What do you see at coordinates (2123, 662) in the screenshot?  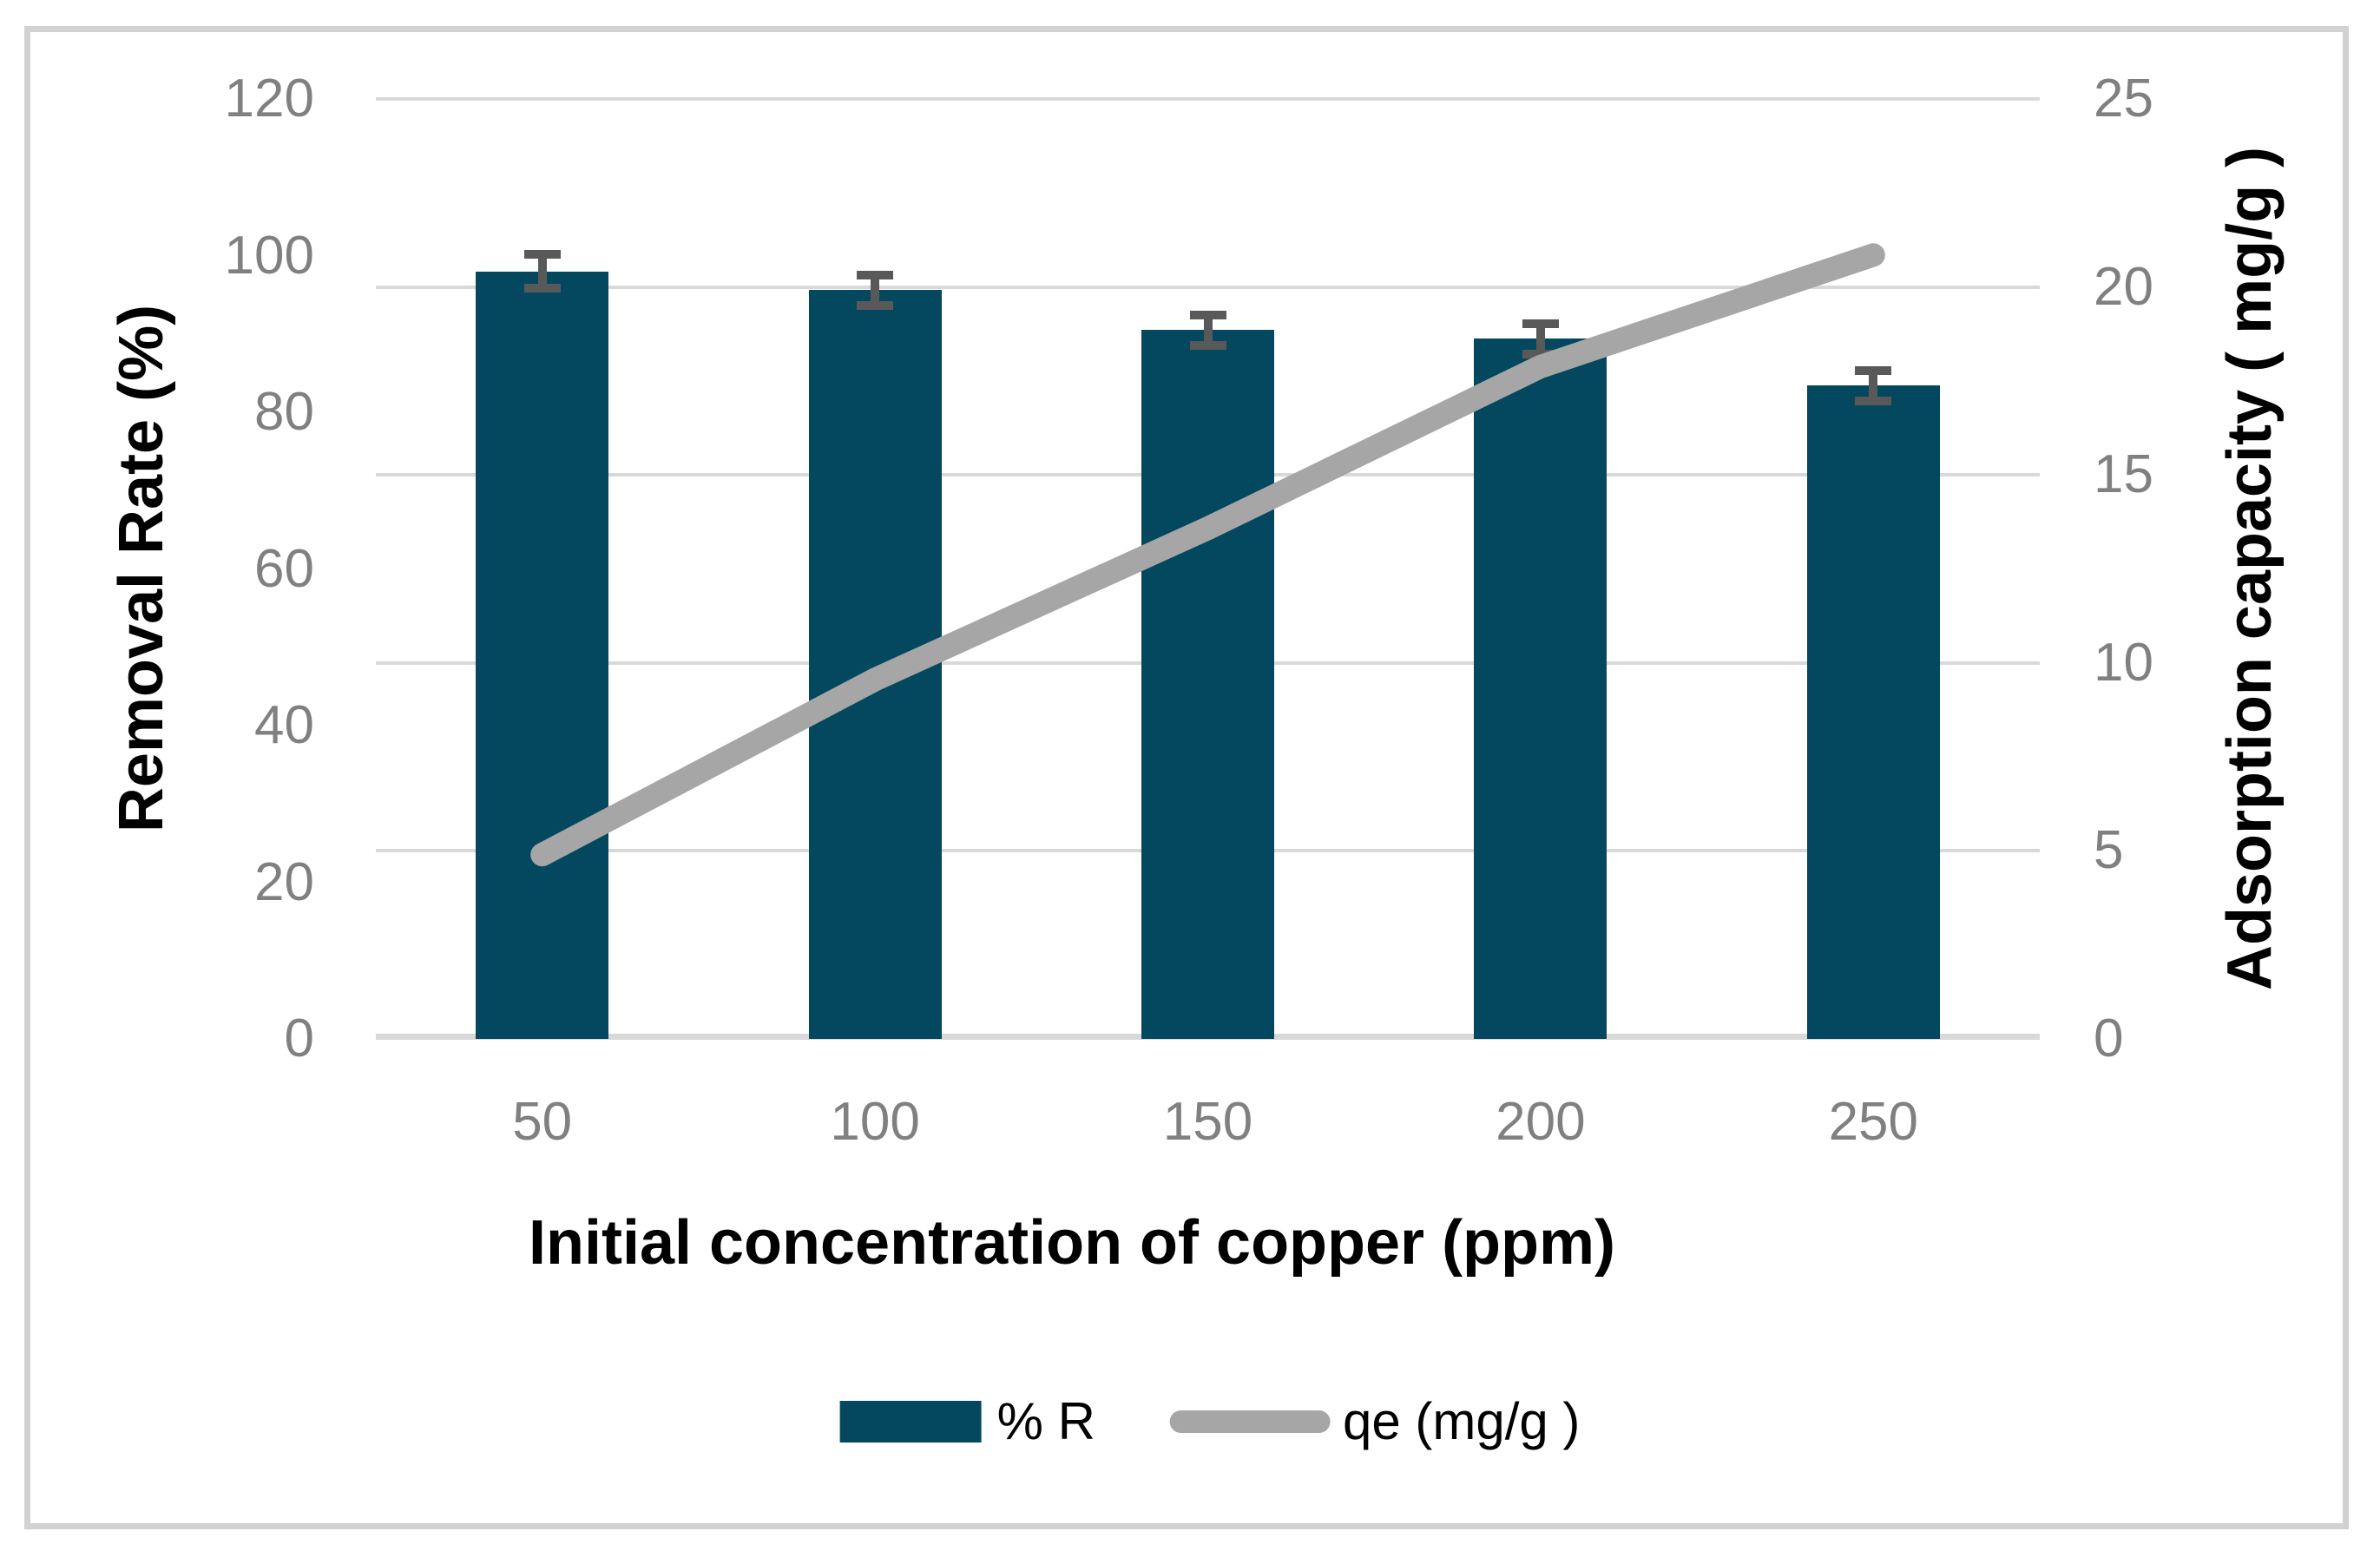 I see `right-tick-10: 10` at bounding box center [2123, 662].